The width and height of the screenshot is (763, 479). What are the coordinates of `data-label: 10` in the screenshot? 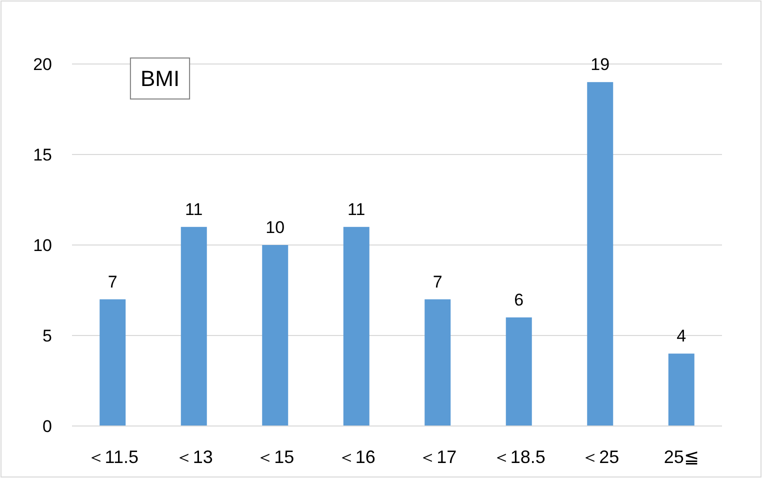 It's located at (275, 227).